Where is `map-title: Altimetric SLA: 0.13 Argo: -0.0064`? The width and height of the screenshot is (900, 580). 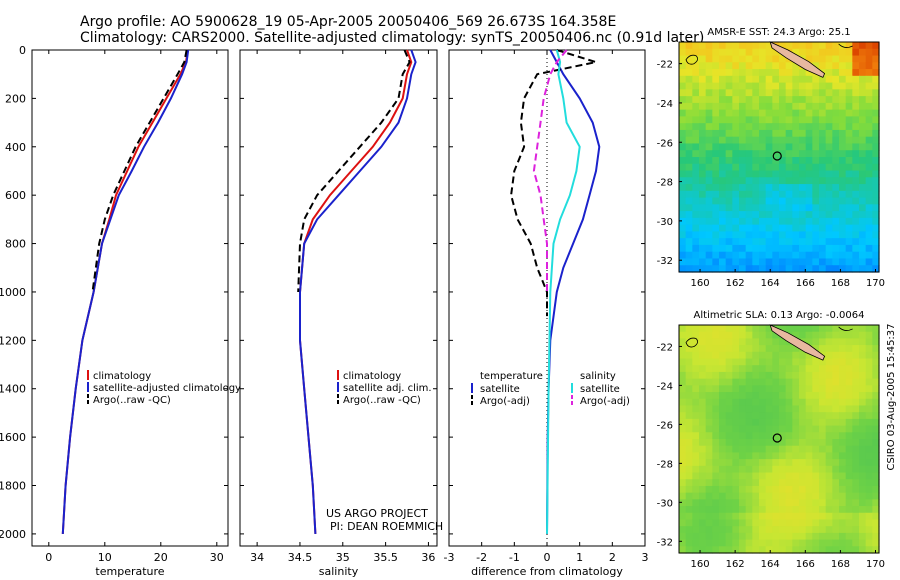 map-title: Altimetric SLA: 0.13 Argo: -0.0064 is located at coordinates (779, 315).